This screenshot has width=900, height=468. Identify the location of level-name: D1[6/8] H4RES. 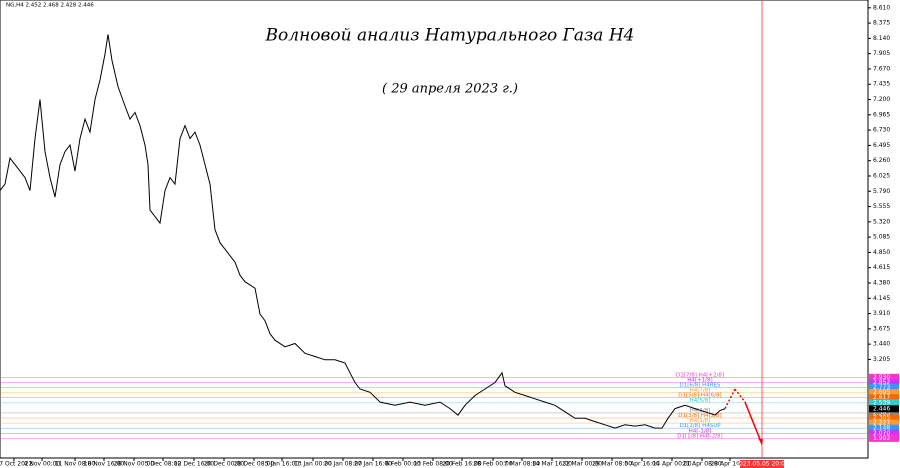
(700, 386).